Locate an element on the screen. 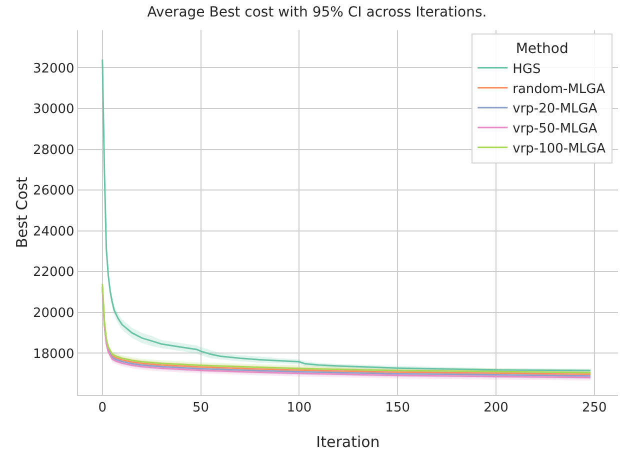 This screenshot has width=634, height=451. y-tick-label: 20000 is located at coordinates (53, 313).